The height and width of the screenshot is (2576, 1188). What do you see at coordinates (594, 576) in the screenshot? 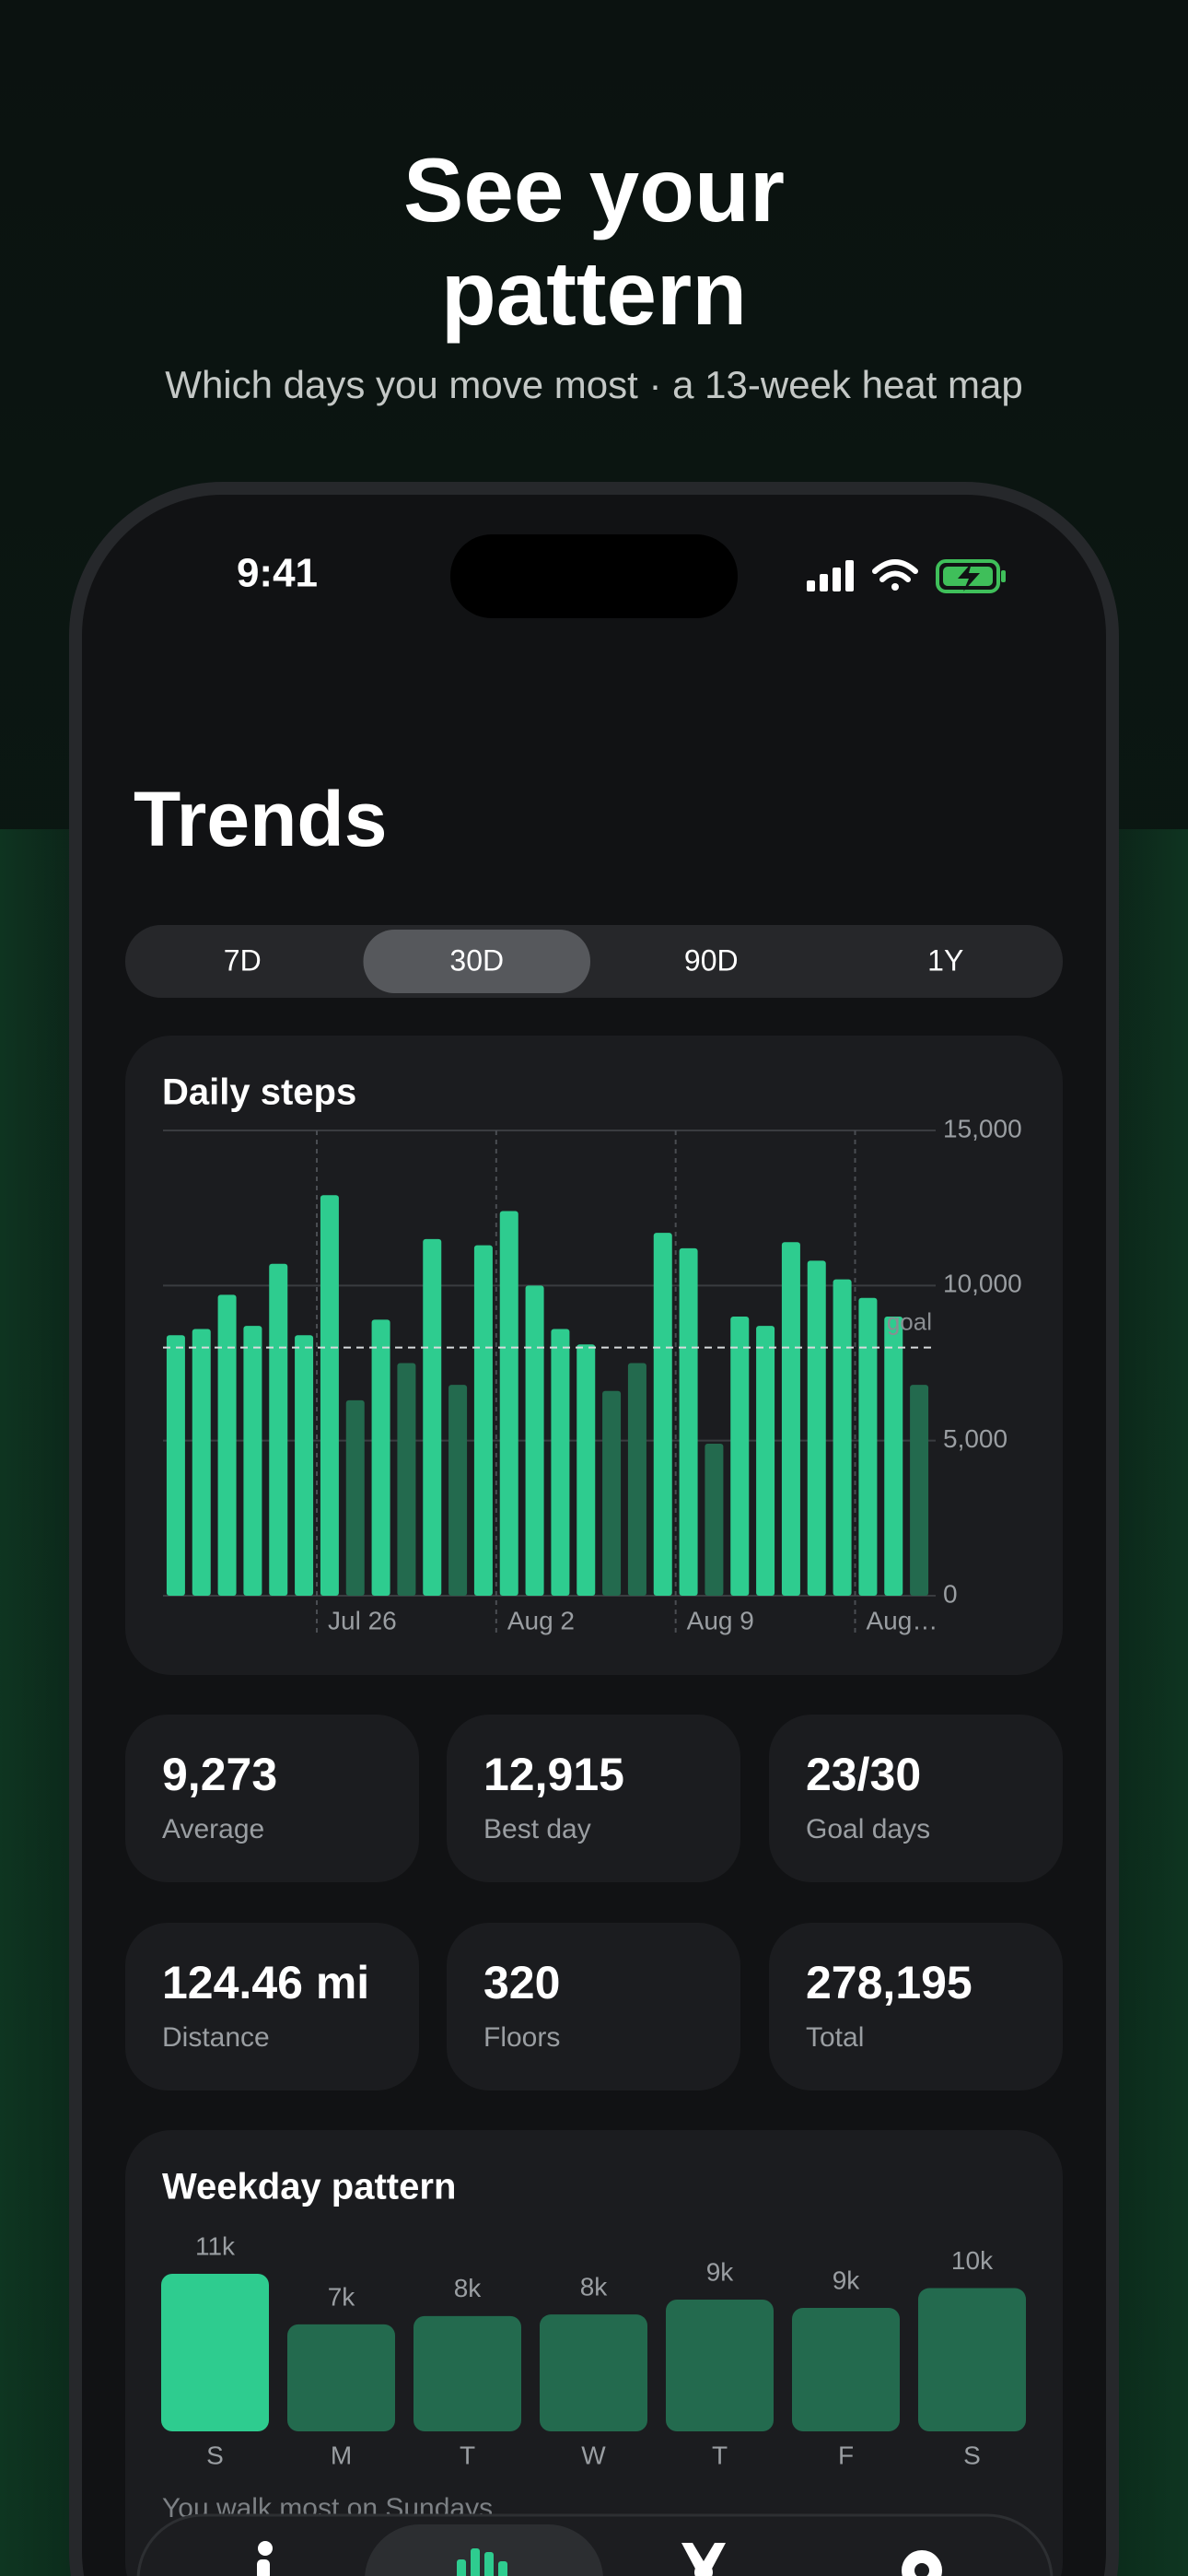
I see `dynamic-island` at bounding box center [594, 576].